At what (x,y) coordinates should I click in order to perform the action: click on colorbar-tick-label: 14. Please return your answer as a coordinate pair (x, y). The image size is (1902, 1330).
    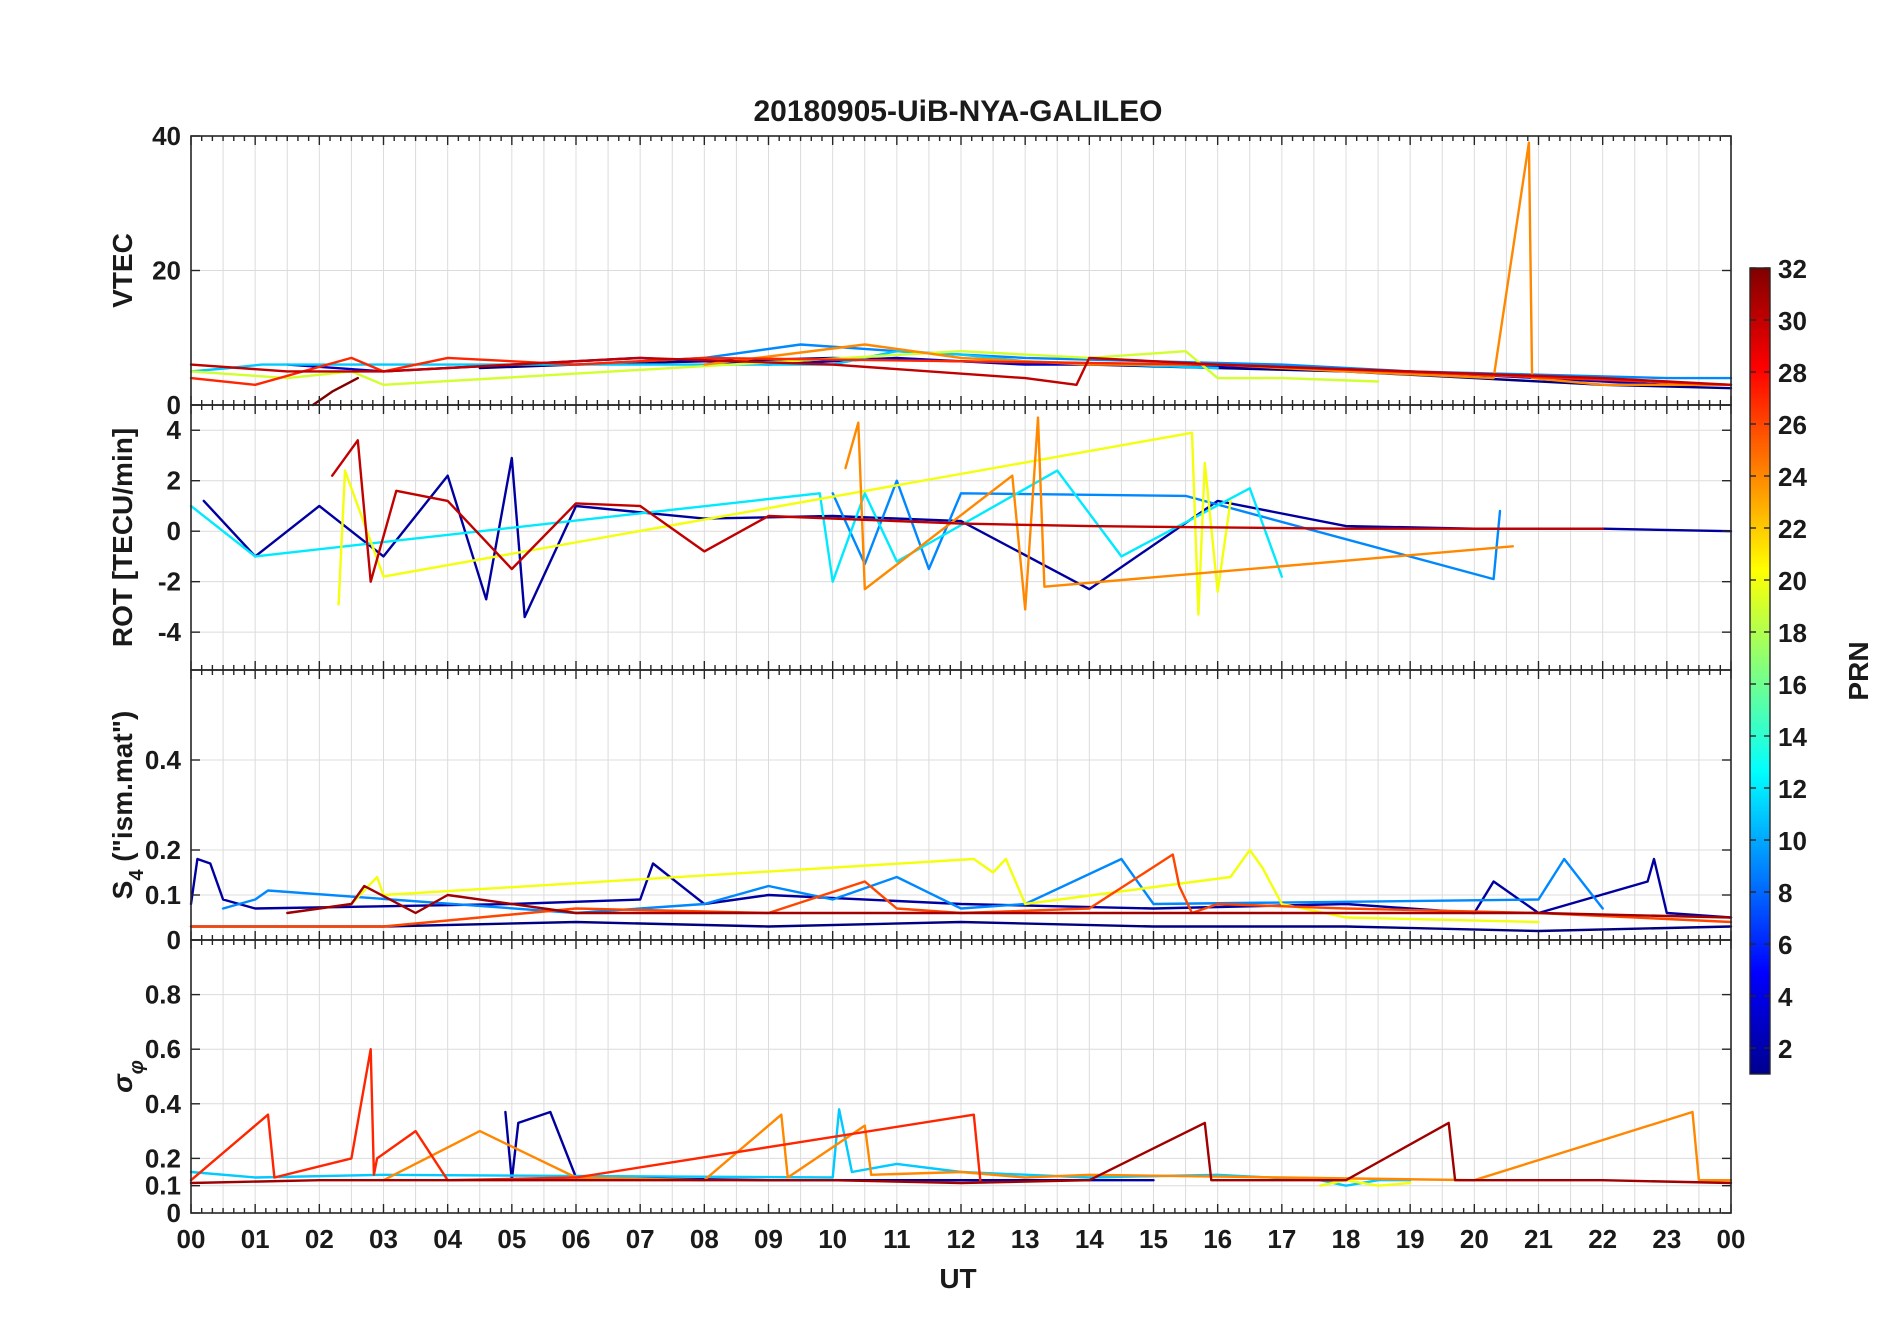
    Looking at the image, I should click on (1792, 737).